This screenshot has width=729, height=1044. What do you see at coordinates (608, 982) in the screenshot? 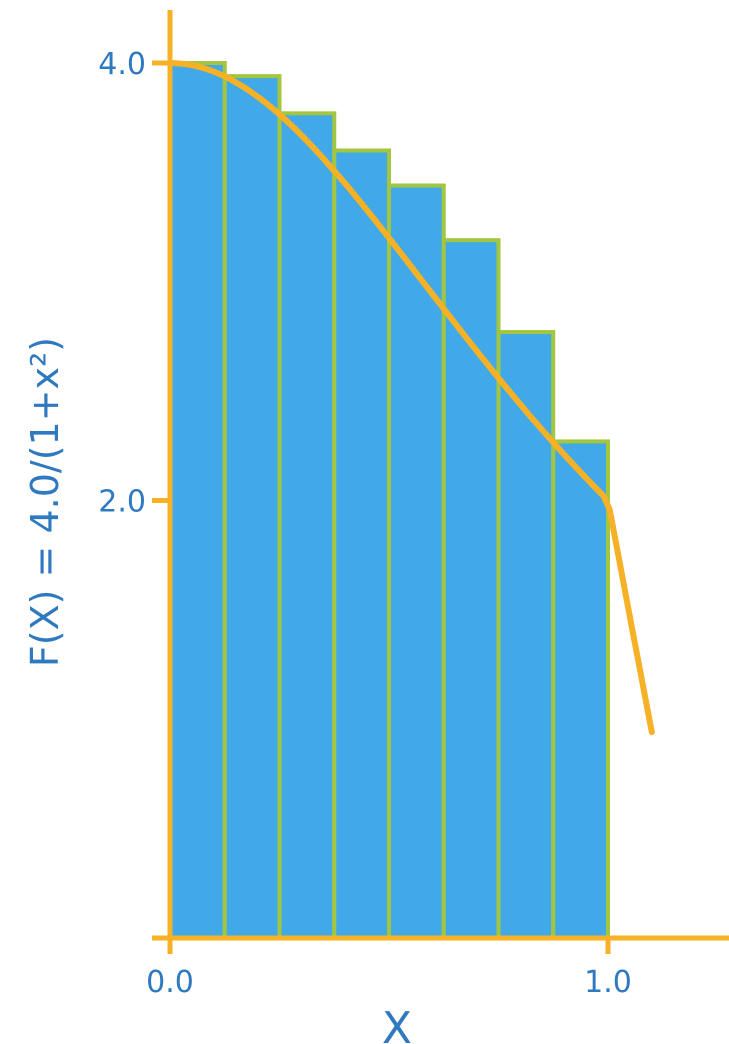
I see `x-tick-label-2: 1.0` at bounding box center [608, 982].